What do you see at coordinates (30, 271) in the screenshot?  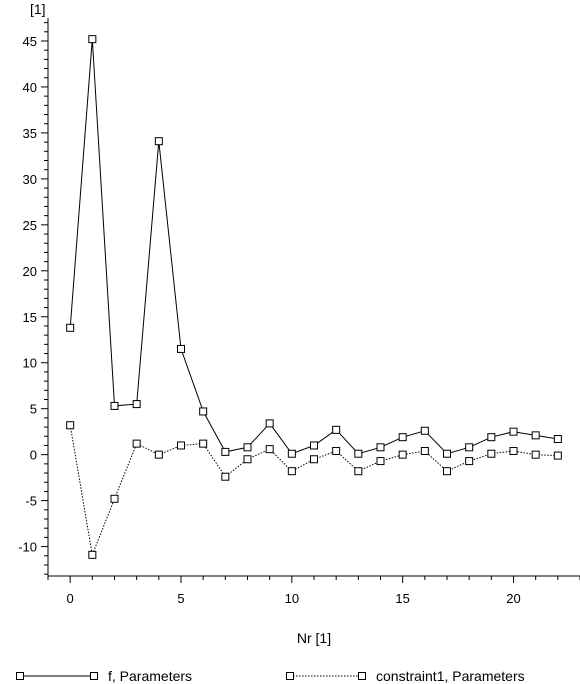 I see `y-tick-label: 20` at bounding box center [30, 271].